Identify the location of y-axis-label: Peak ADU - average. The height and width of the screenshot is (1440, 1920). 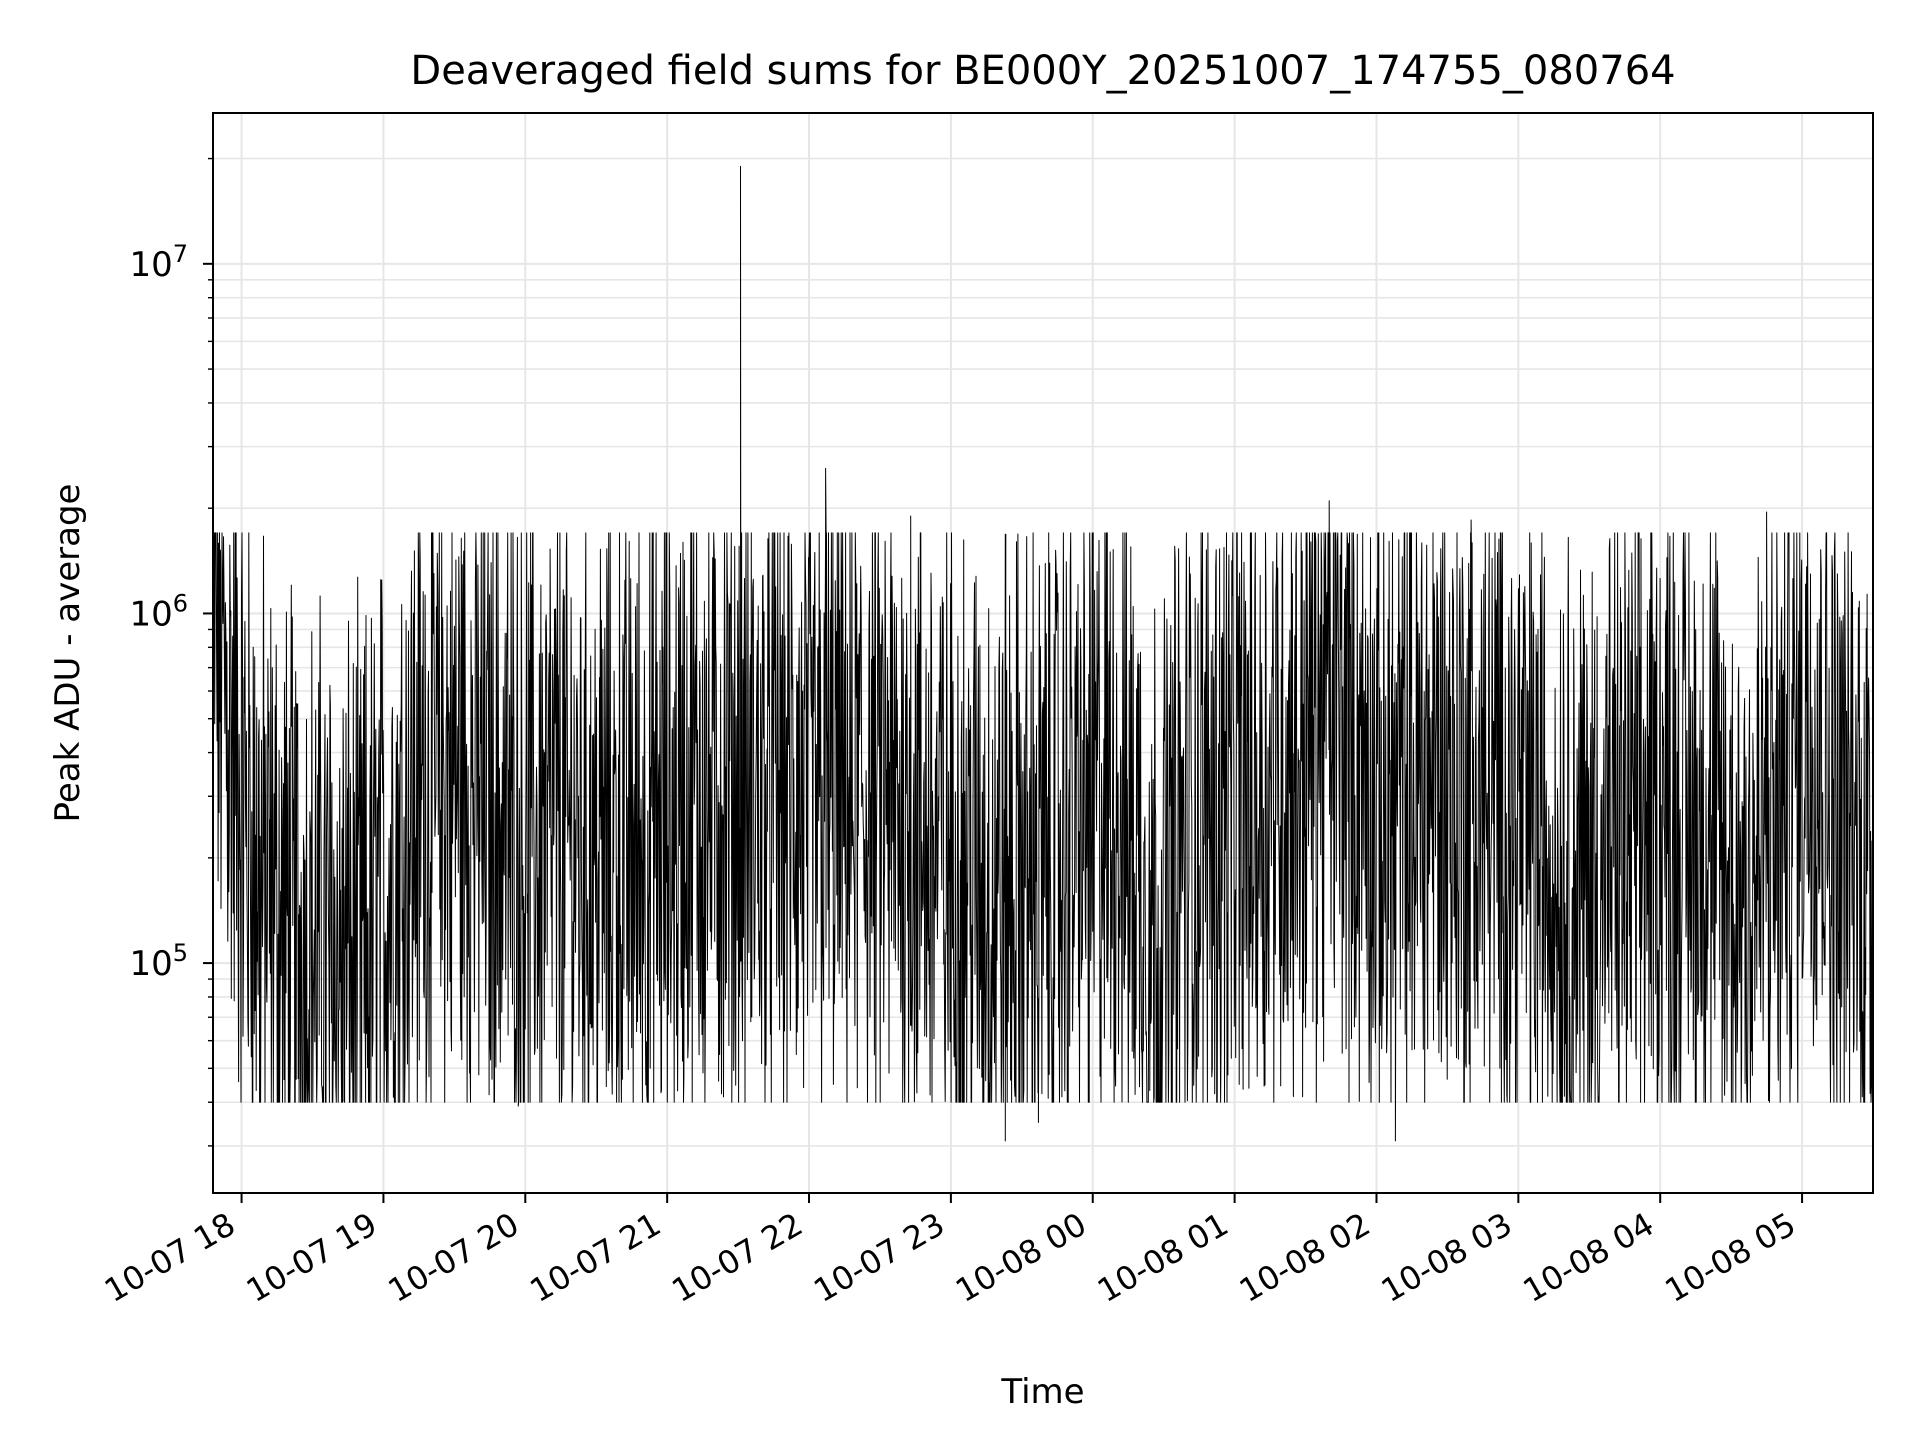
(68, 653).